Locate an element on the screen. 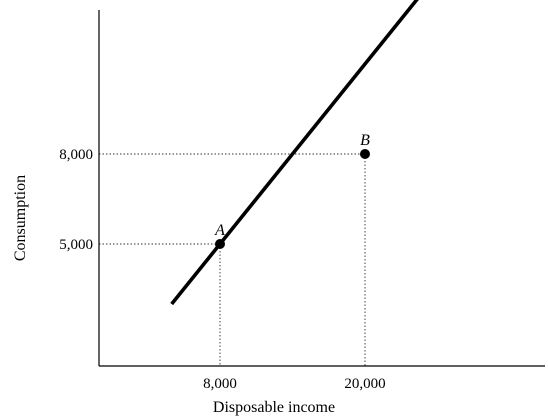 This screenshot has height=420, width=548. y-tick-labels: 5,000 8,000 is located at coordinates (76, 200).